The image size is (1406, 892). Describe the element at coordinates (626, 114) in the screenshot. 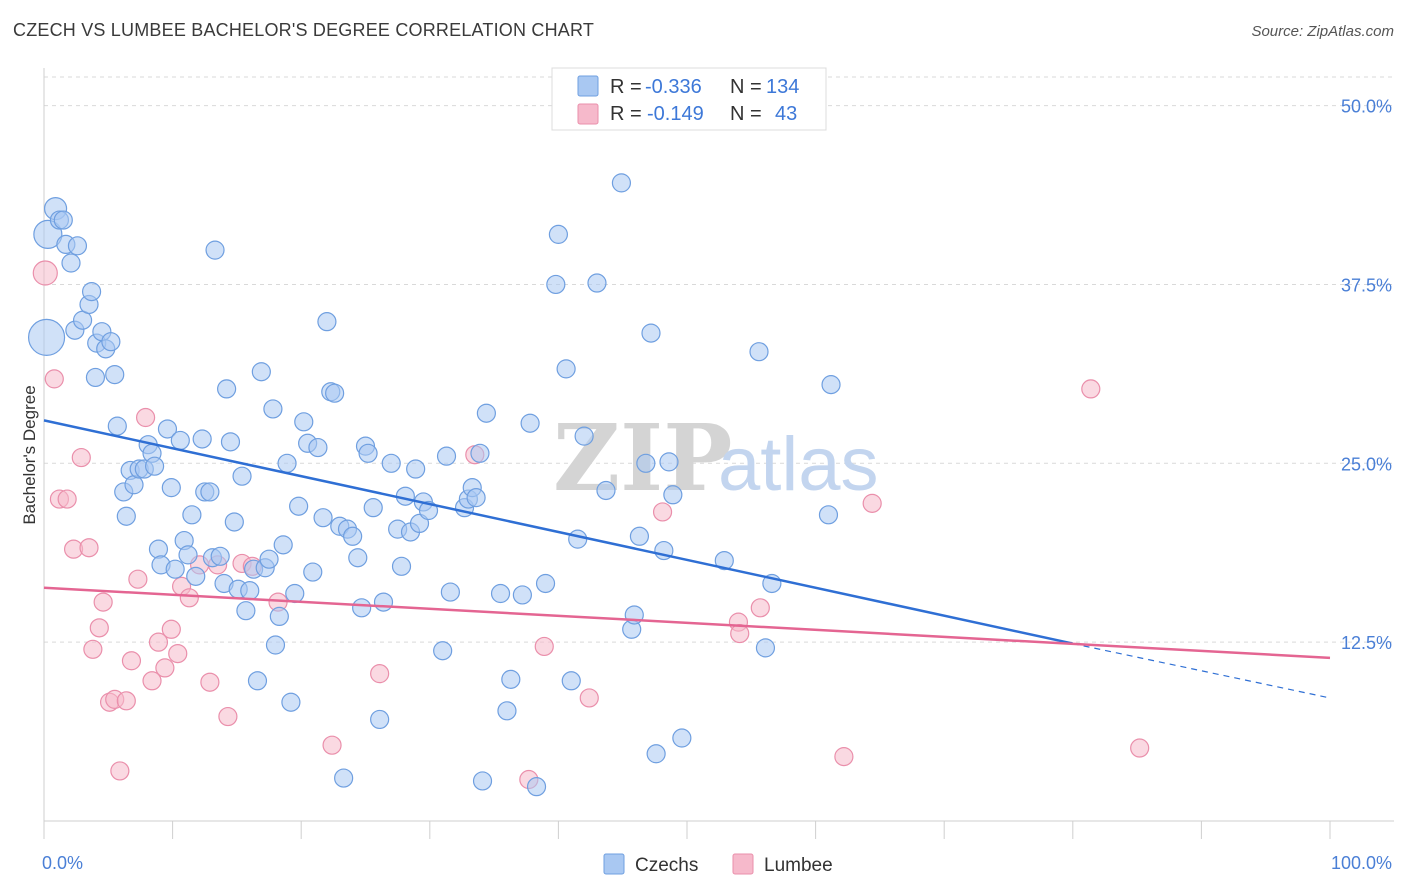

I see `legend-r-label-lumbee: R =` at that location.